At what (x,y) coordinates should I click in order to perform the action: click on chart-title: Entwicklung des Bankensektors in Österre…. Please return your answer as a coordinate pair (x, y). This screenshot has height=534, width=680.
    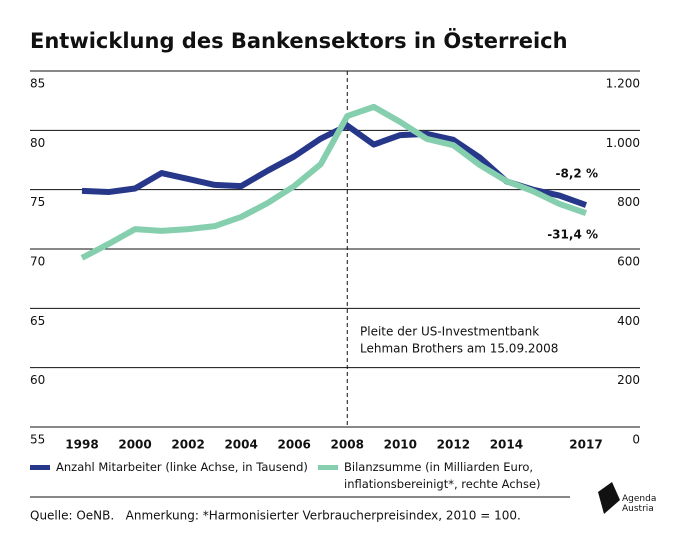
    Looking at the image, I should click on (299, 40).